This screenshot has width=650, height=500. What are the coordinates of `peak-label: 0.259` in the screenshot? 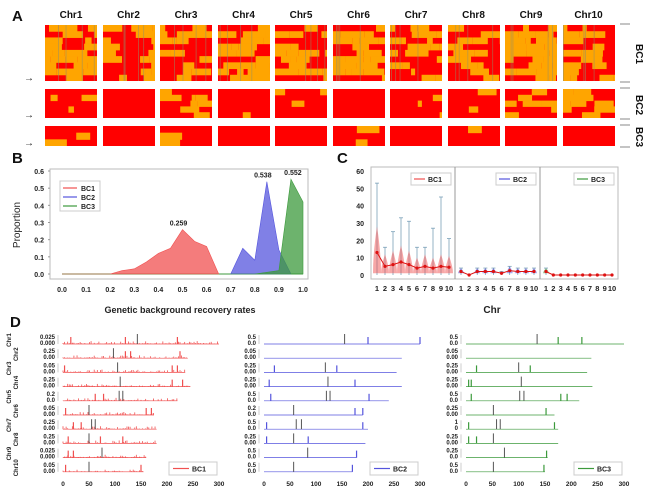 It's located at (179, 224).